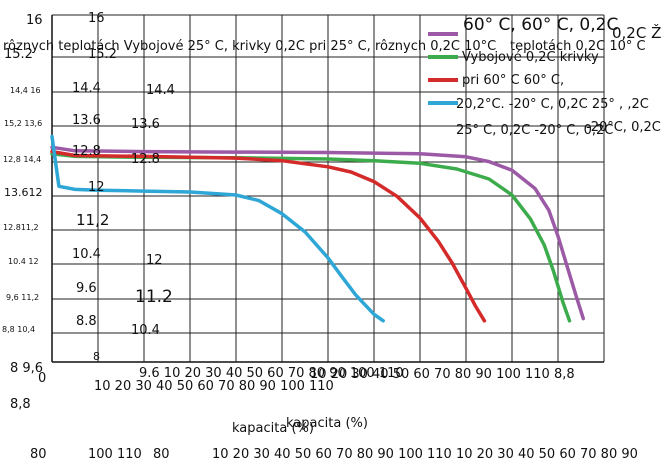 The height and width of the screenshot is (463, 664). Describe the element at coordinates (154, 297) in the screenshot. I see `y-tick-label: 11.2` at that location.